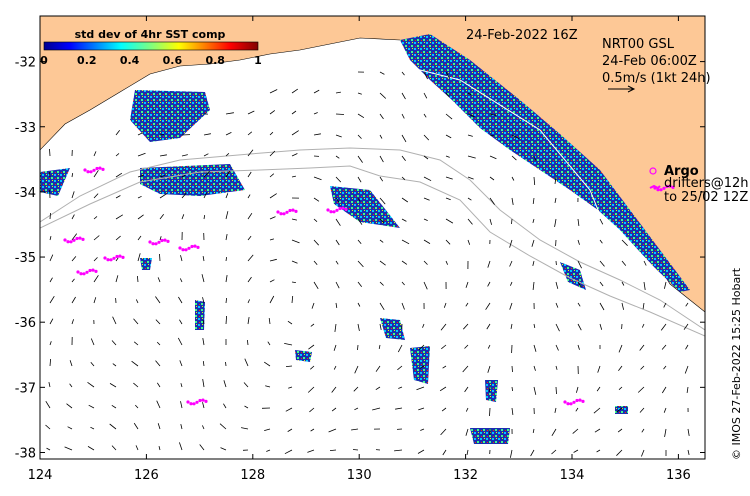  Describe the element at coordinates (150, 34) in the screenshot. I see `colorbar-title: std dev of 4hr SST comp` at that location.